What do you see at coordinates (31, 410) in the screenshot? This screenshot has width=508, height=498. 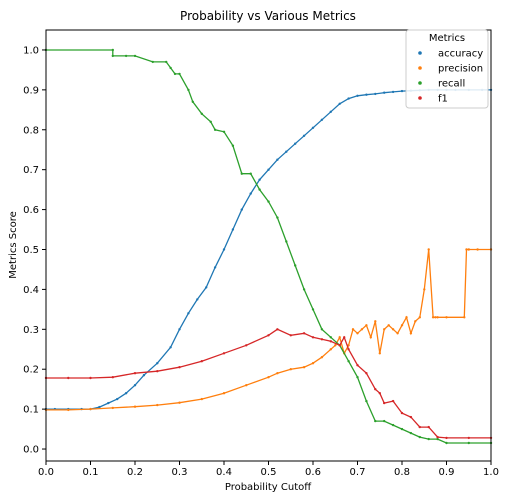 I see `y-tick-label: 0.1` at bounding box center [31, 410].